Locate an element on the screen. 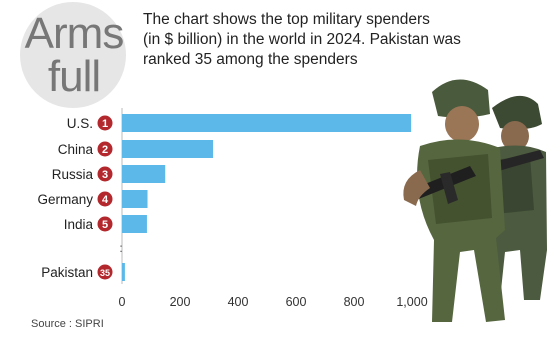 This screenshot has width=547, height=337. gap-marker: : is located at coordinates (120, 248).